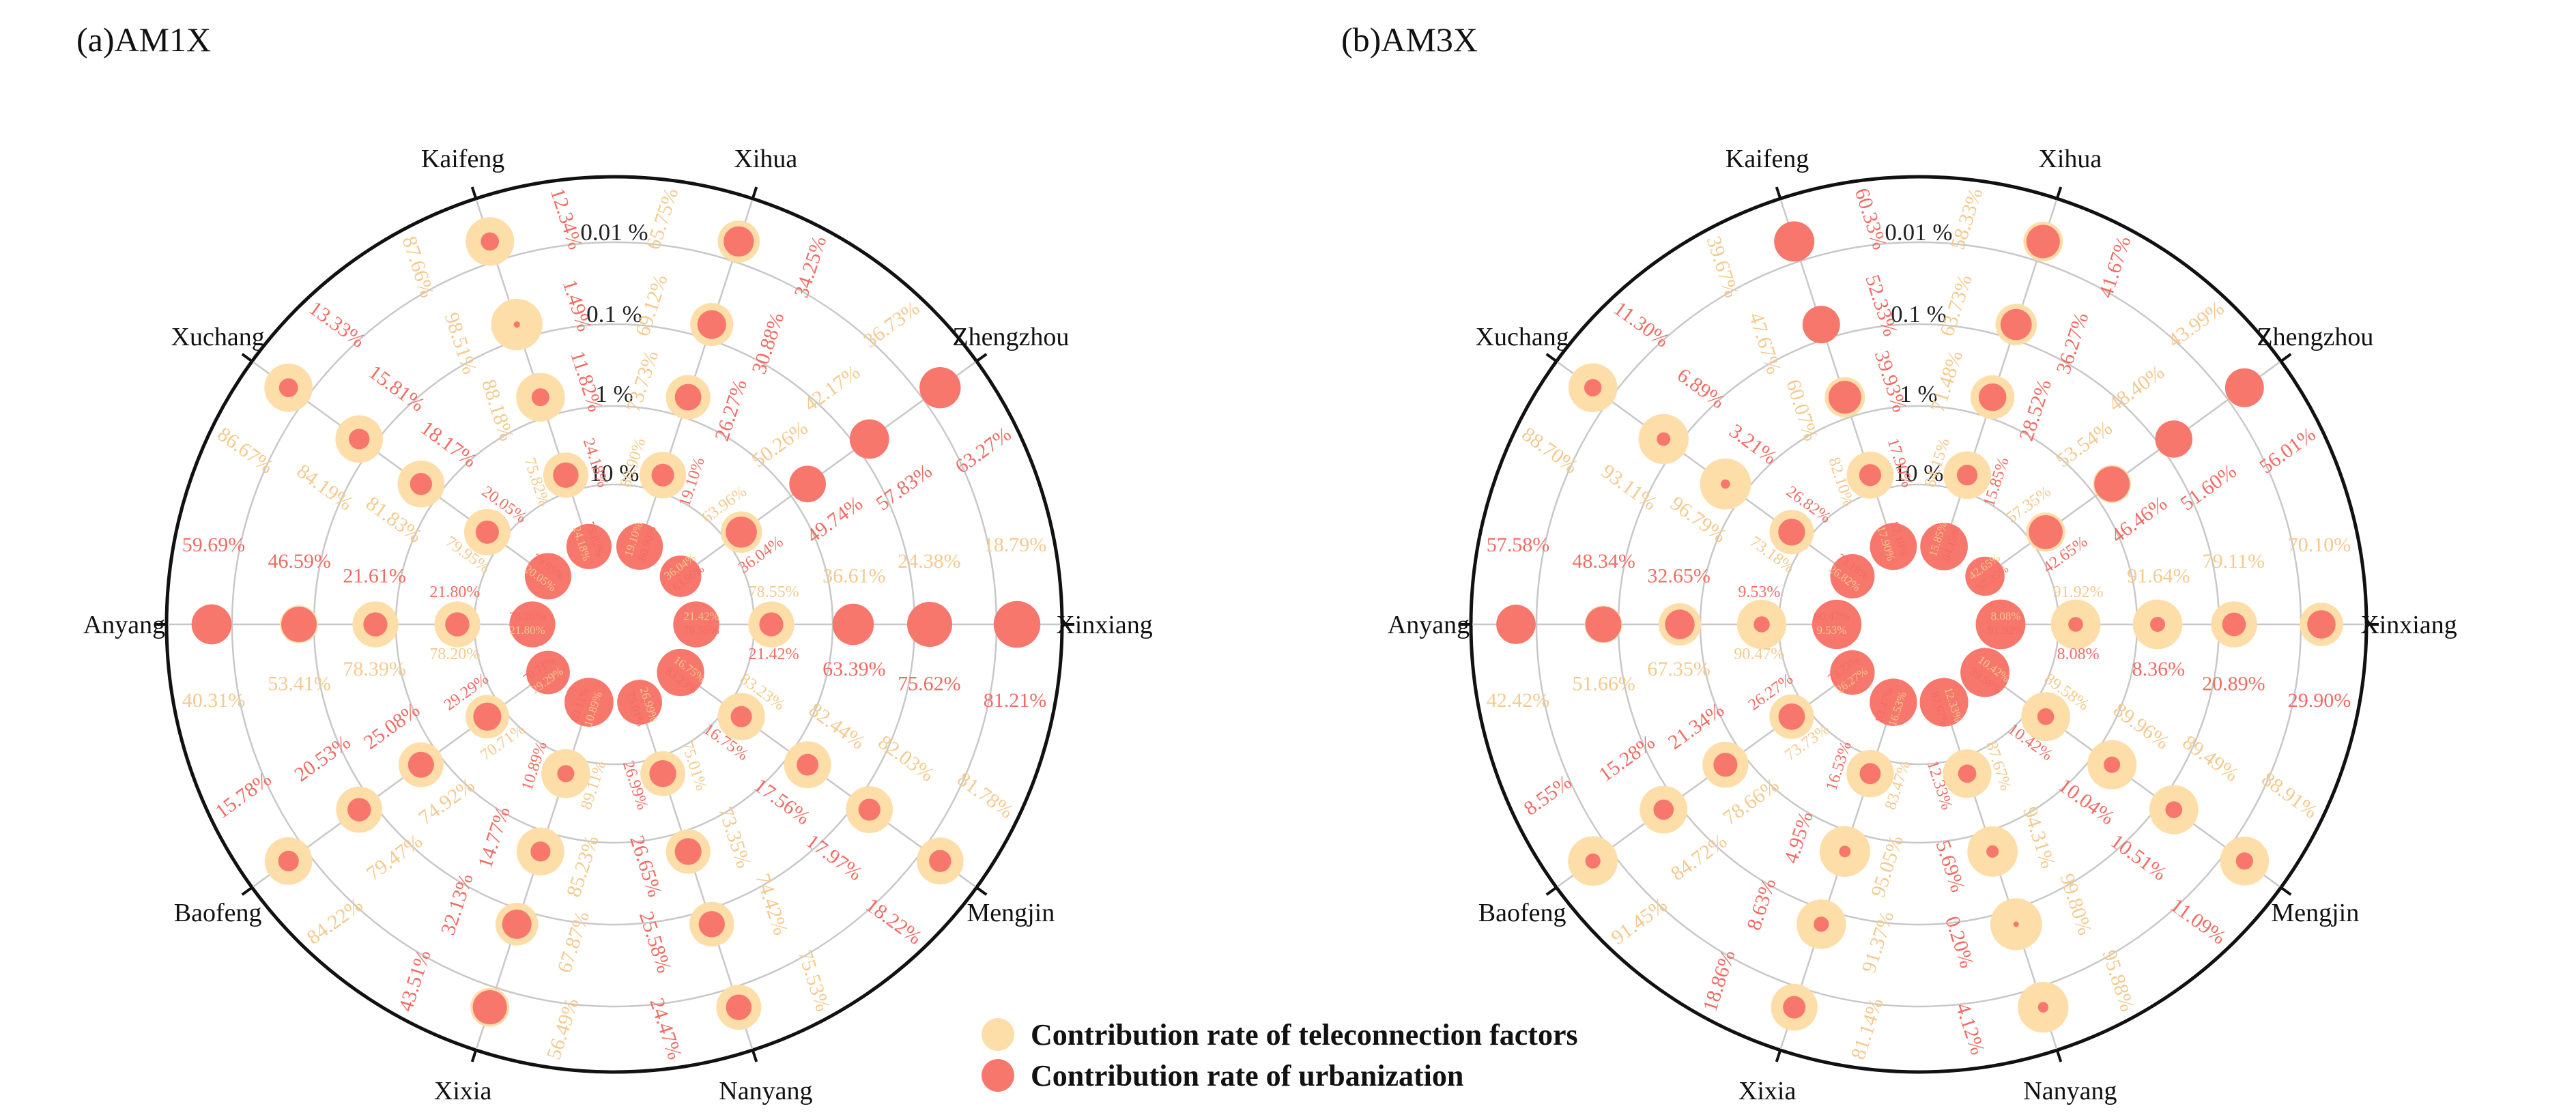 This screenshot has height=1115, width=2576. What do you see at coordinates (1547, 795) in the screenshot?
I see `data-label-urbanization: 8.55%` at bounding box center [1547, 795].